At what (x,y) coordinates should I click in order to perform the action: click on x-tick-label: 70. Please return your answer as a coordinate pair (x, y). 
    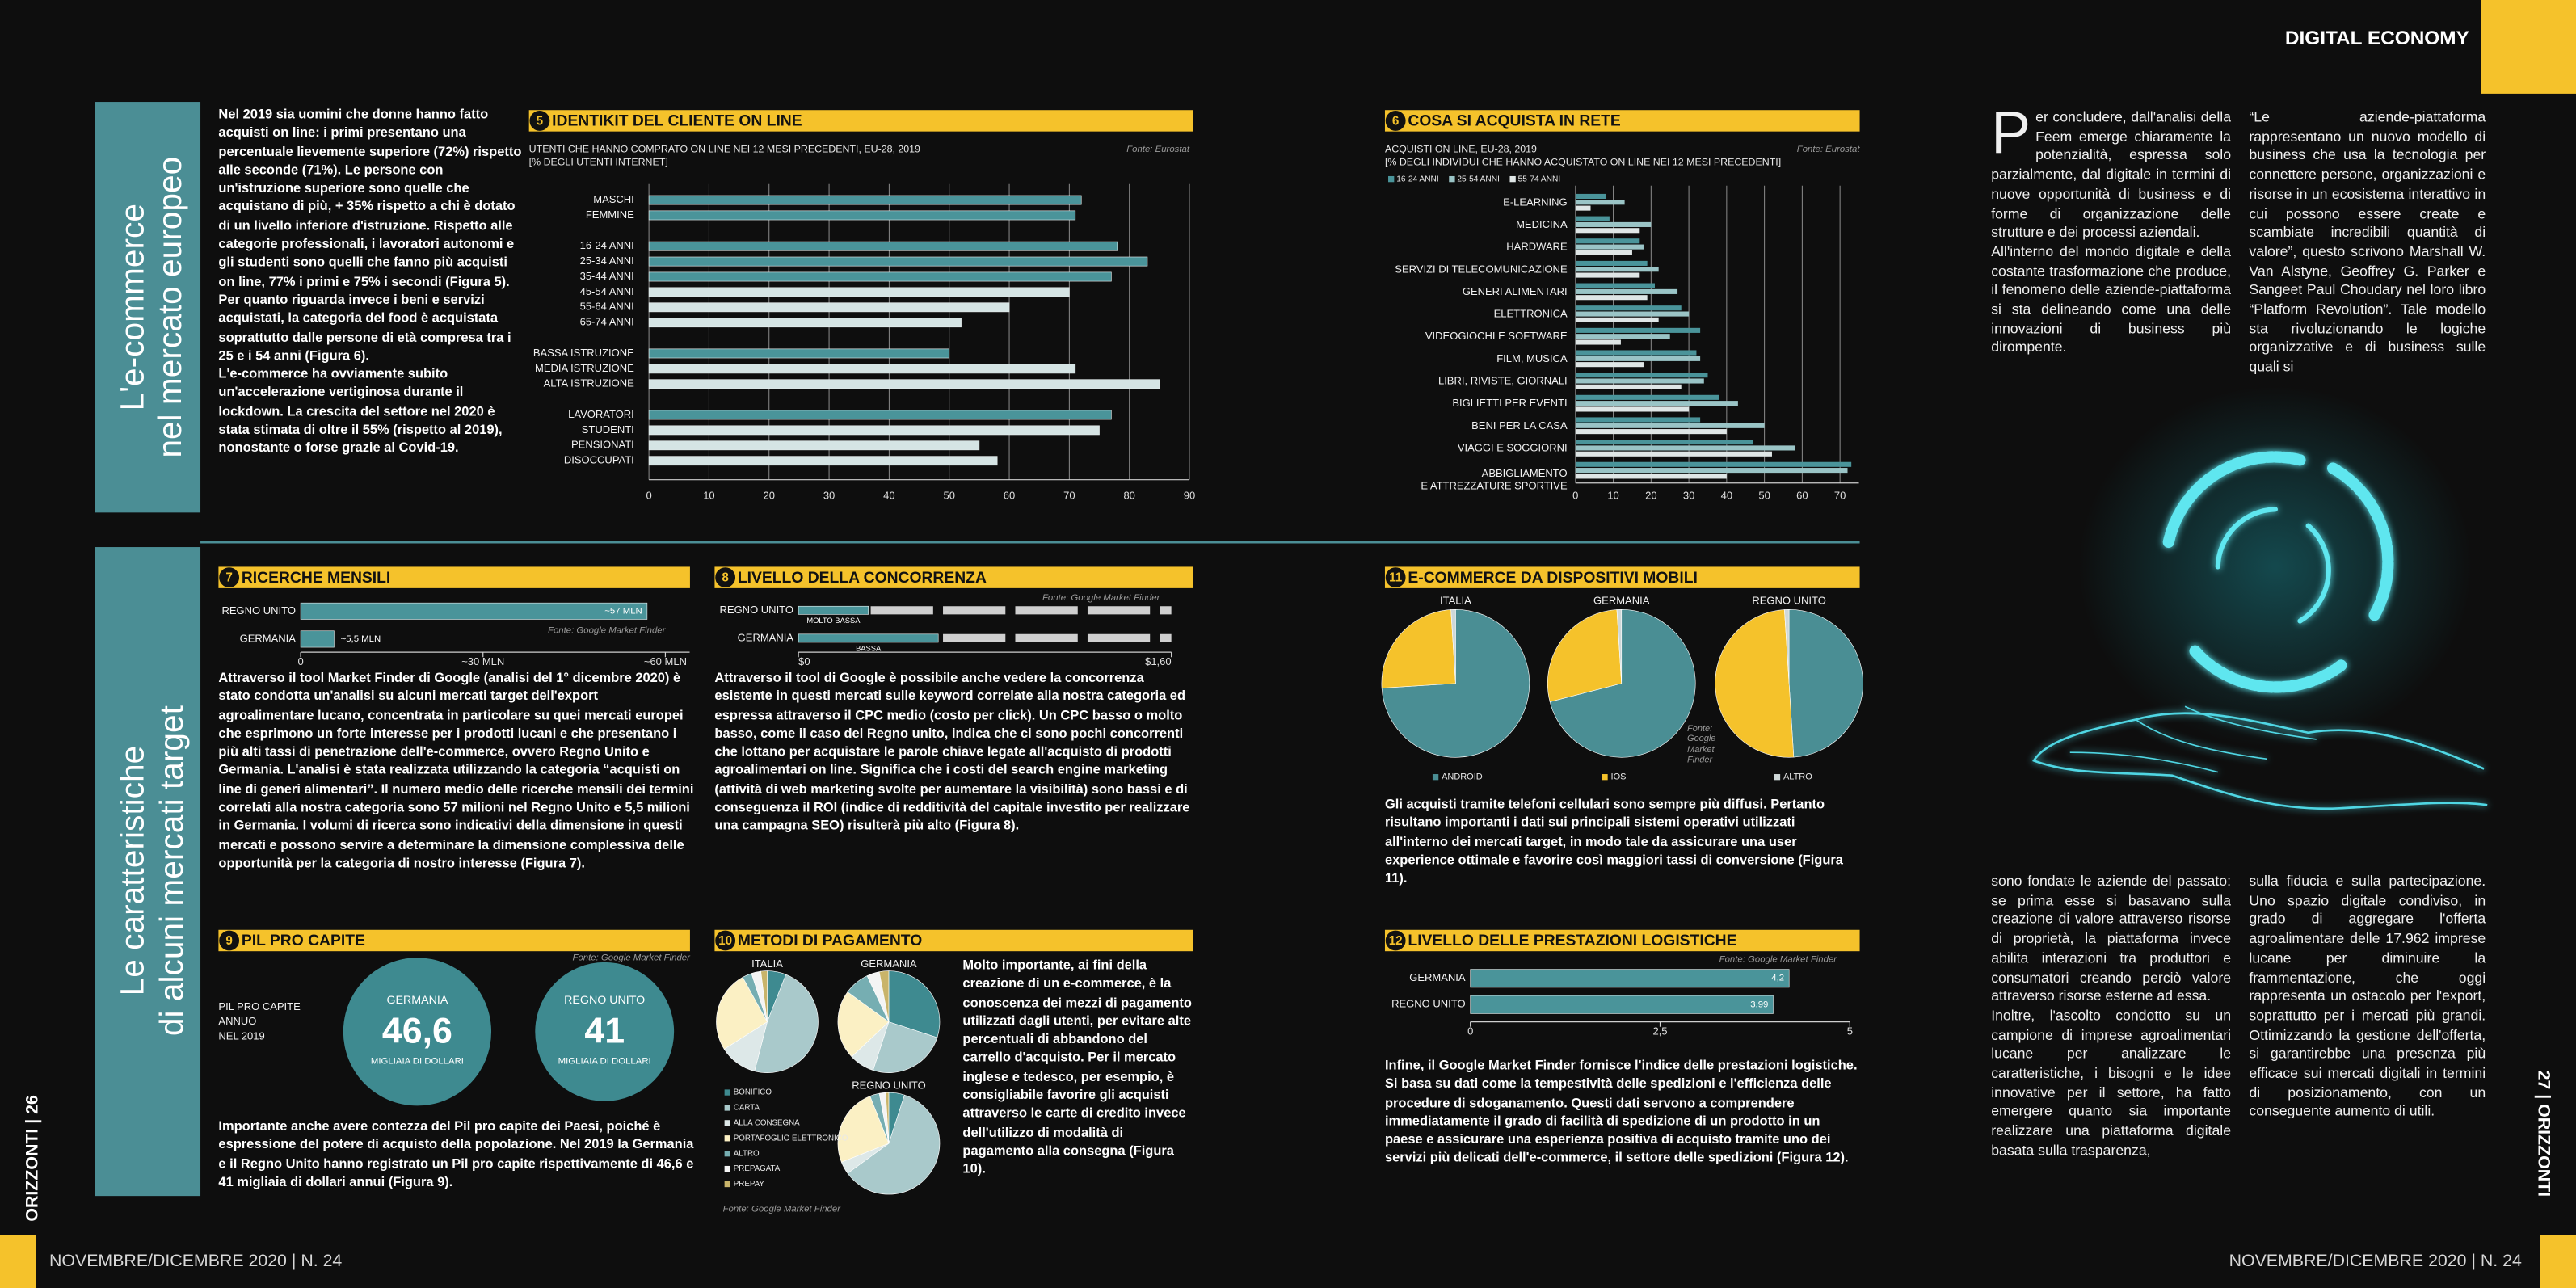
    Looking at the image, I should click on (1840, 495).